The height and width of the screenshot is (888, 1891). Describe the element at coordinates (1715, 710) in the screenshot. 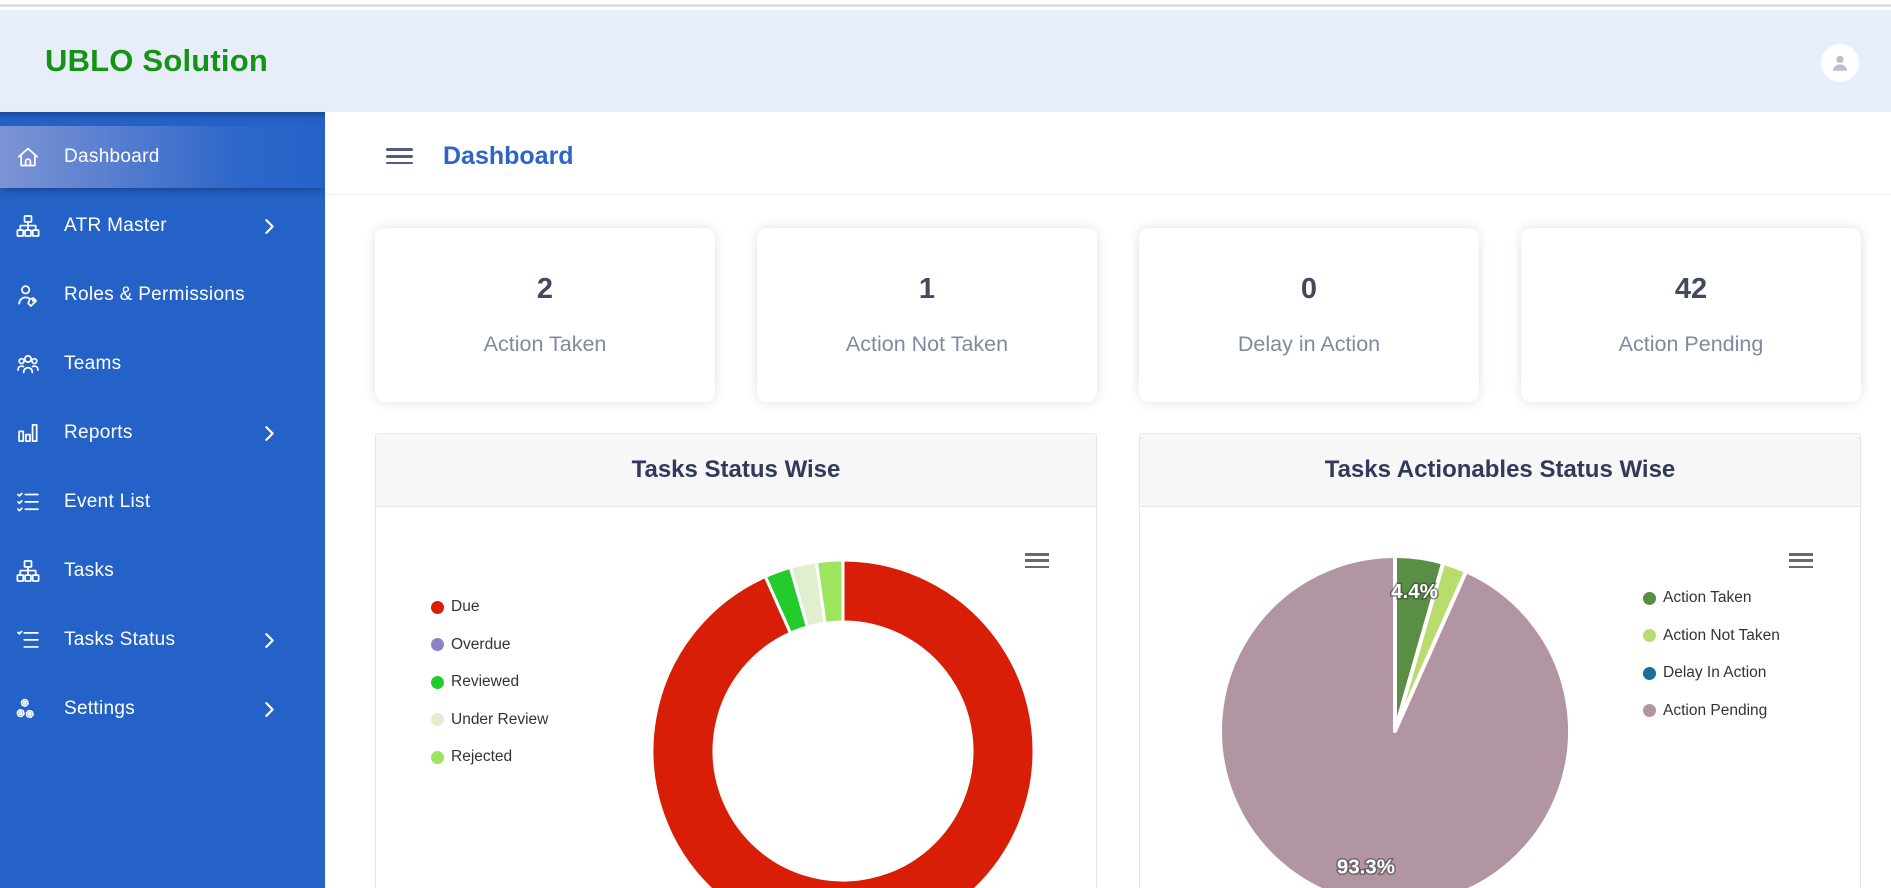

I see `legend-label: Action Pending` at that location.